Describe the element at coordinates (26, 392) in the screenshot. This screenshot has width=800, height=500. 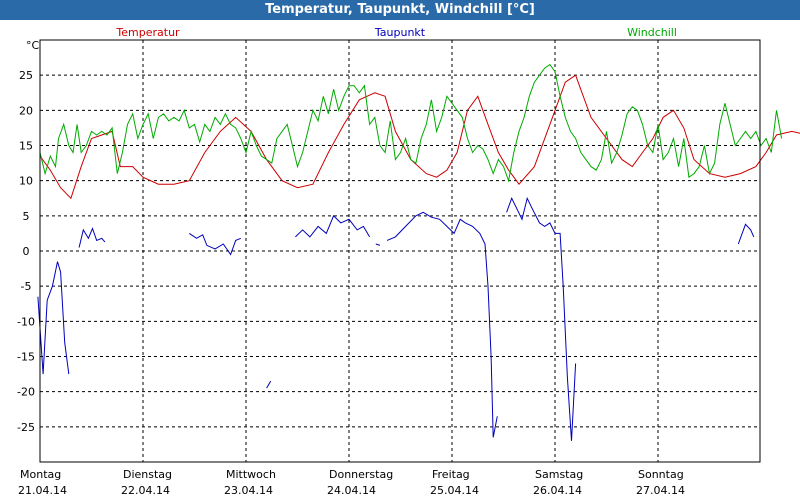
I see `y-tick-label: -20` at that location.